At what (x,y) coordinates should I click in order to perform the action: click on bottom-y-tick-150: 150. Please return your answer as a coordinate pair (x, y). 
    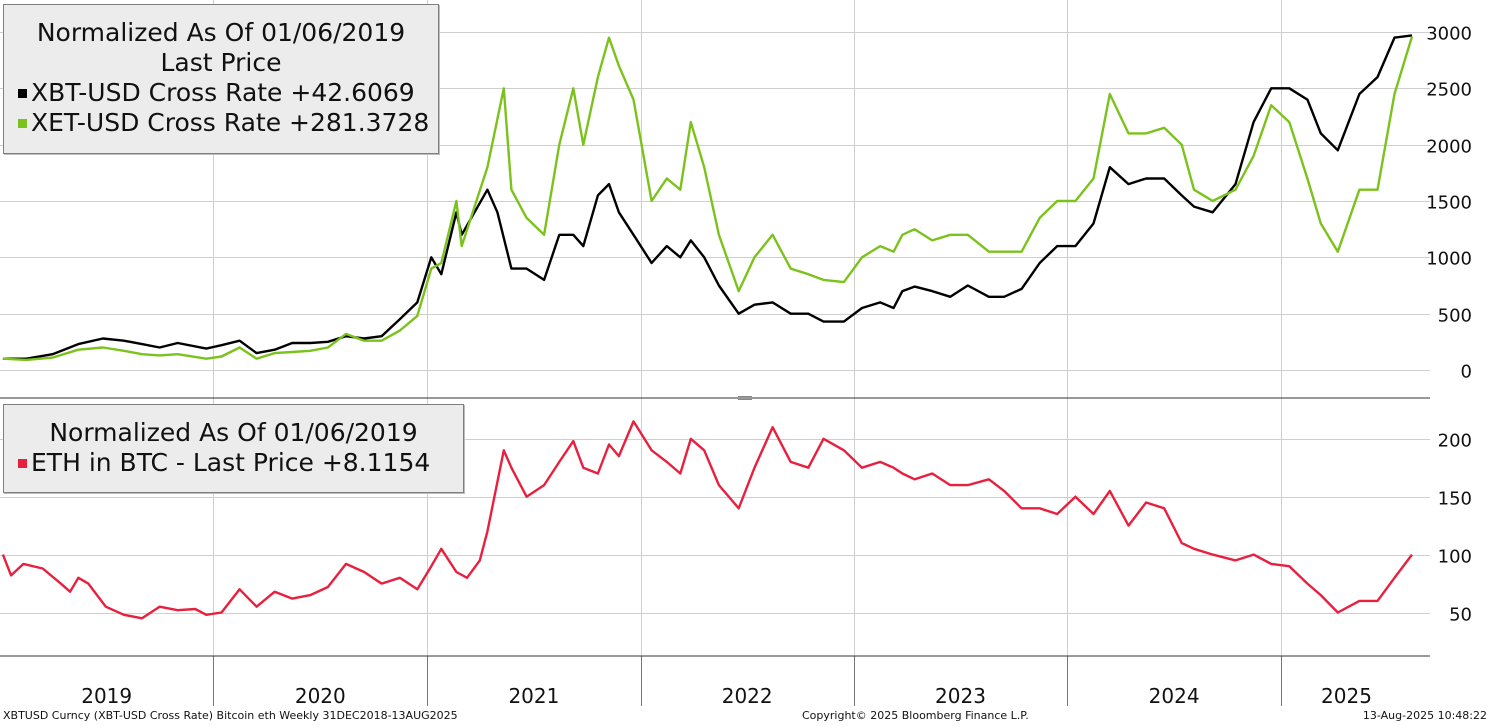
    Looking at the image, I should click on (1455, 499).